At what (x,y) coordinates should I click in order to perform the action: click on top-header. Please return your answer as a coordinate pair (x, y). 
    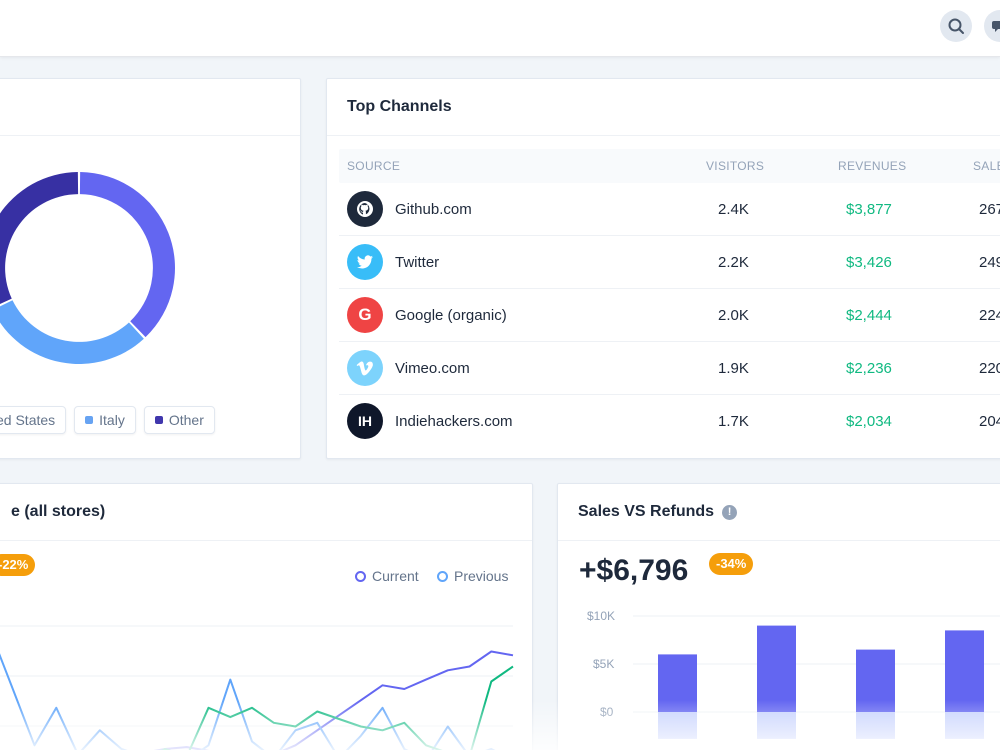
    Looking at the image, I should click on (500, 28).